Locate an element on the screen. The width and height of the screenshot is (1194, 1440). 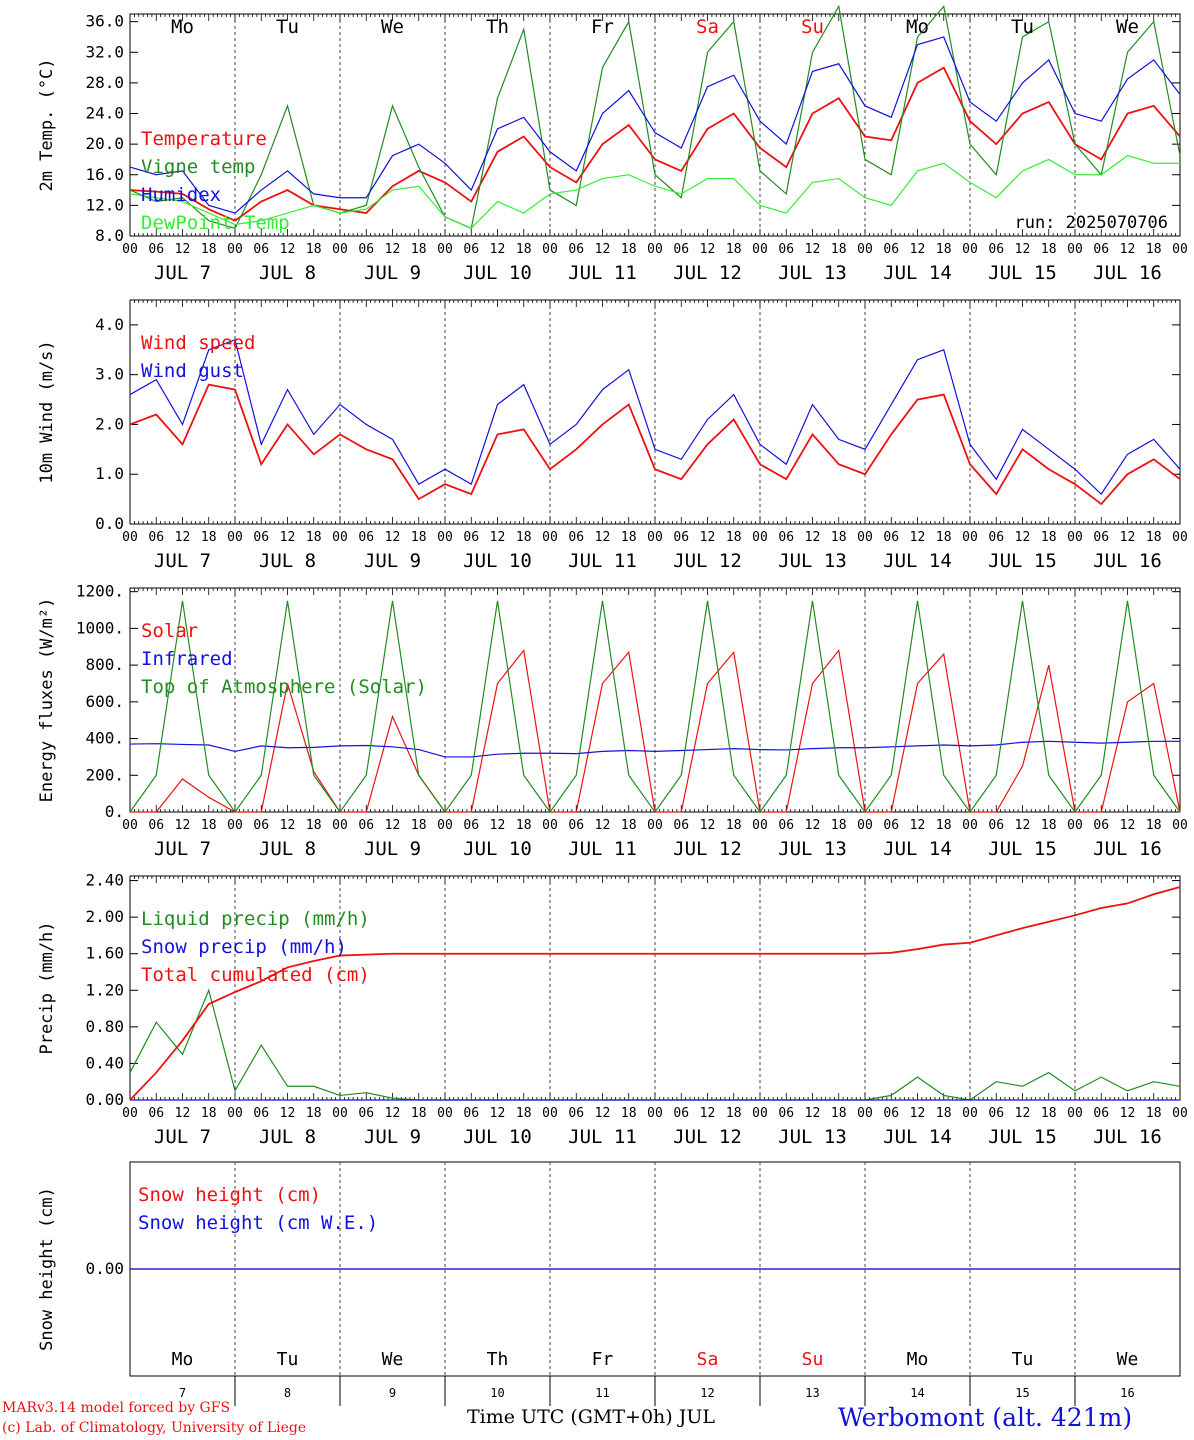
series-line-wind-gust is located at coordinates (655, 417).